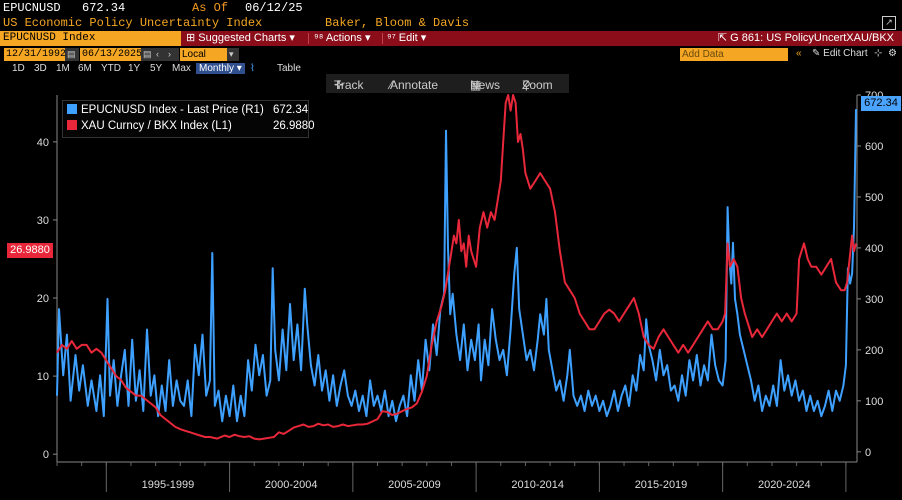 This screenshot has width=902, height=500. Describe the element at coordinates (874, 147) in the screenshot. I see `right-tick-label: 600` at that location.